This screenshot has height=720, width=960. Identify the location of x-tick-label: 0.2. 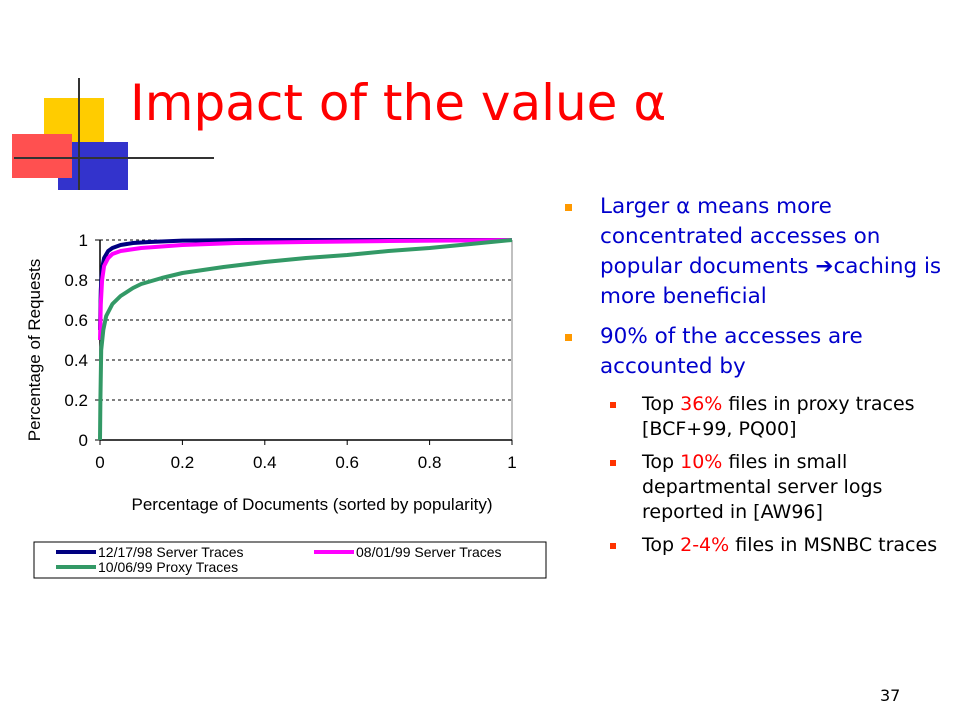
(183, 462).